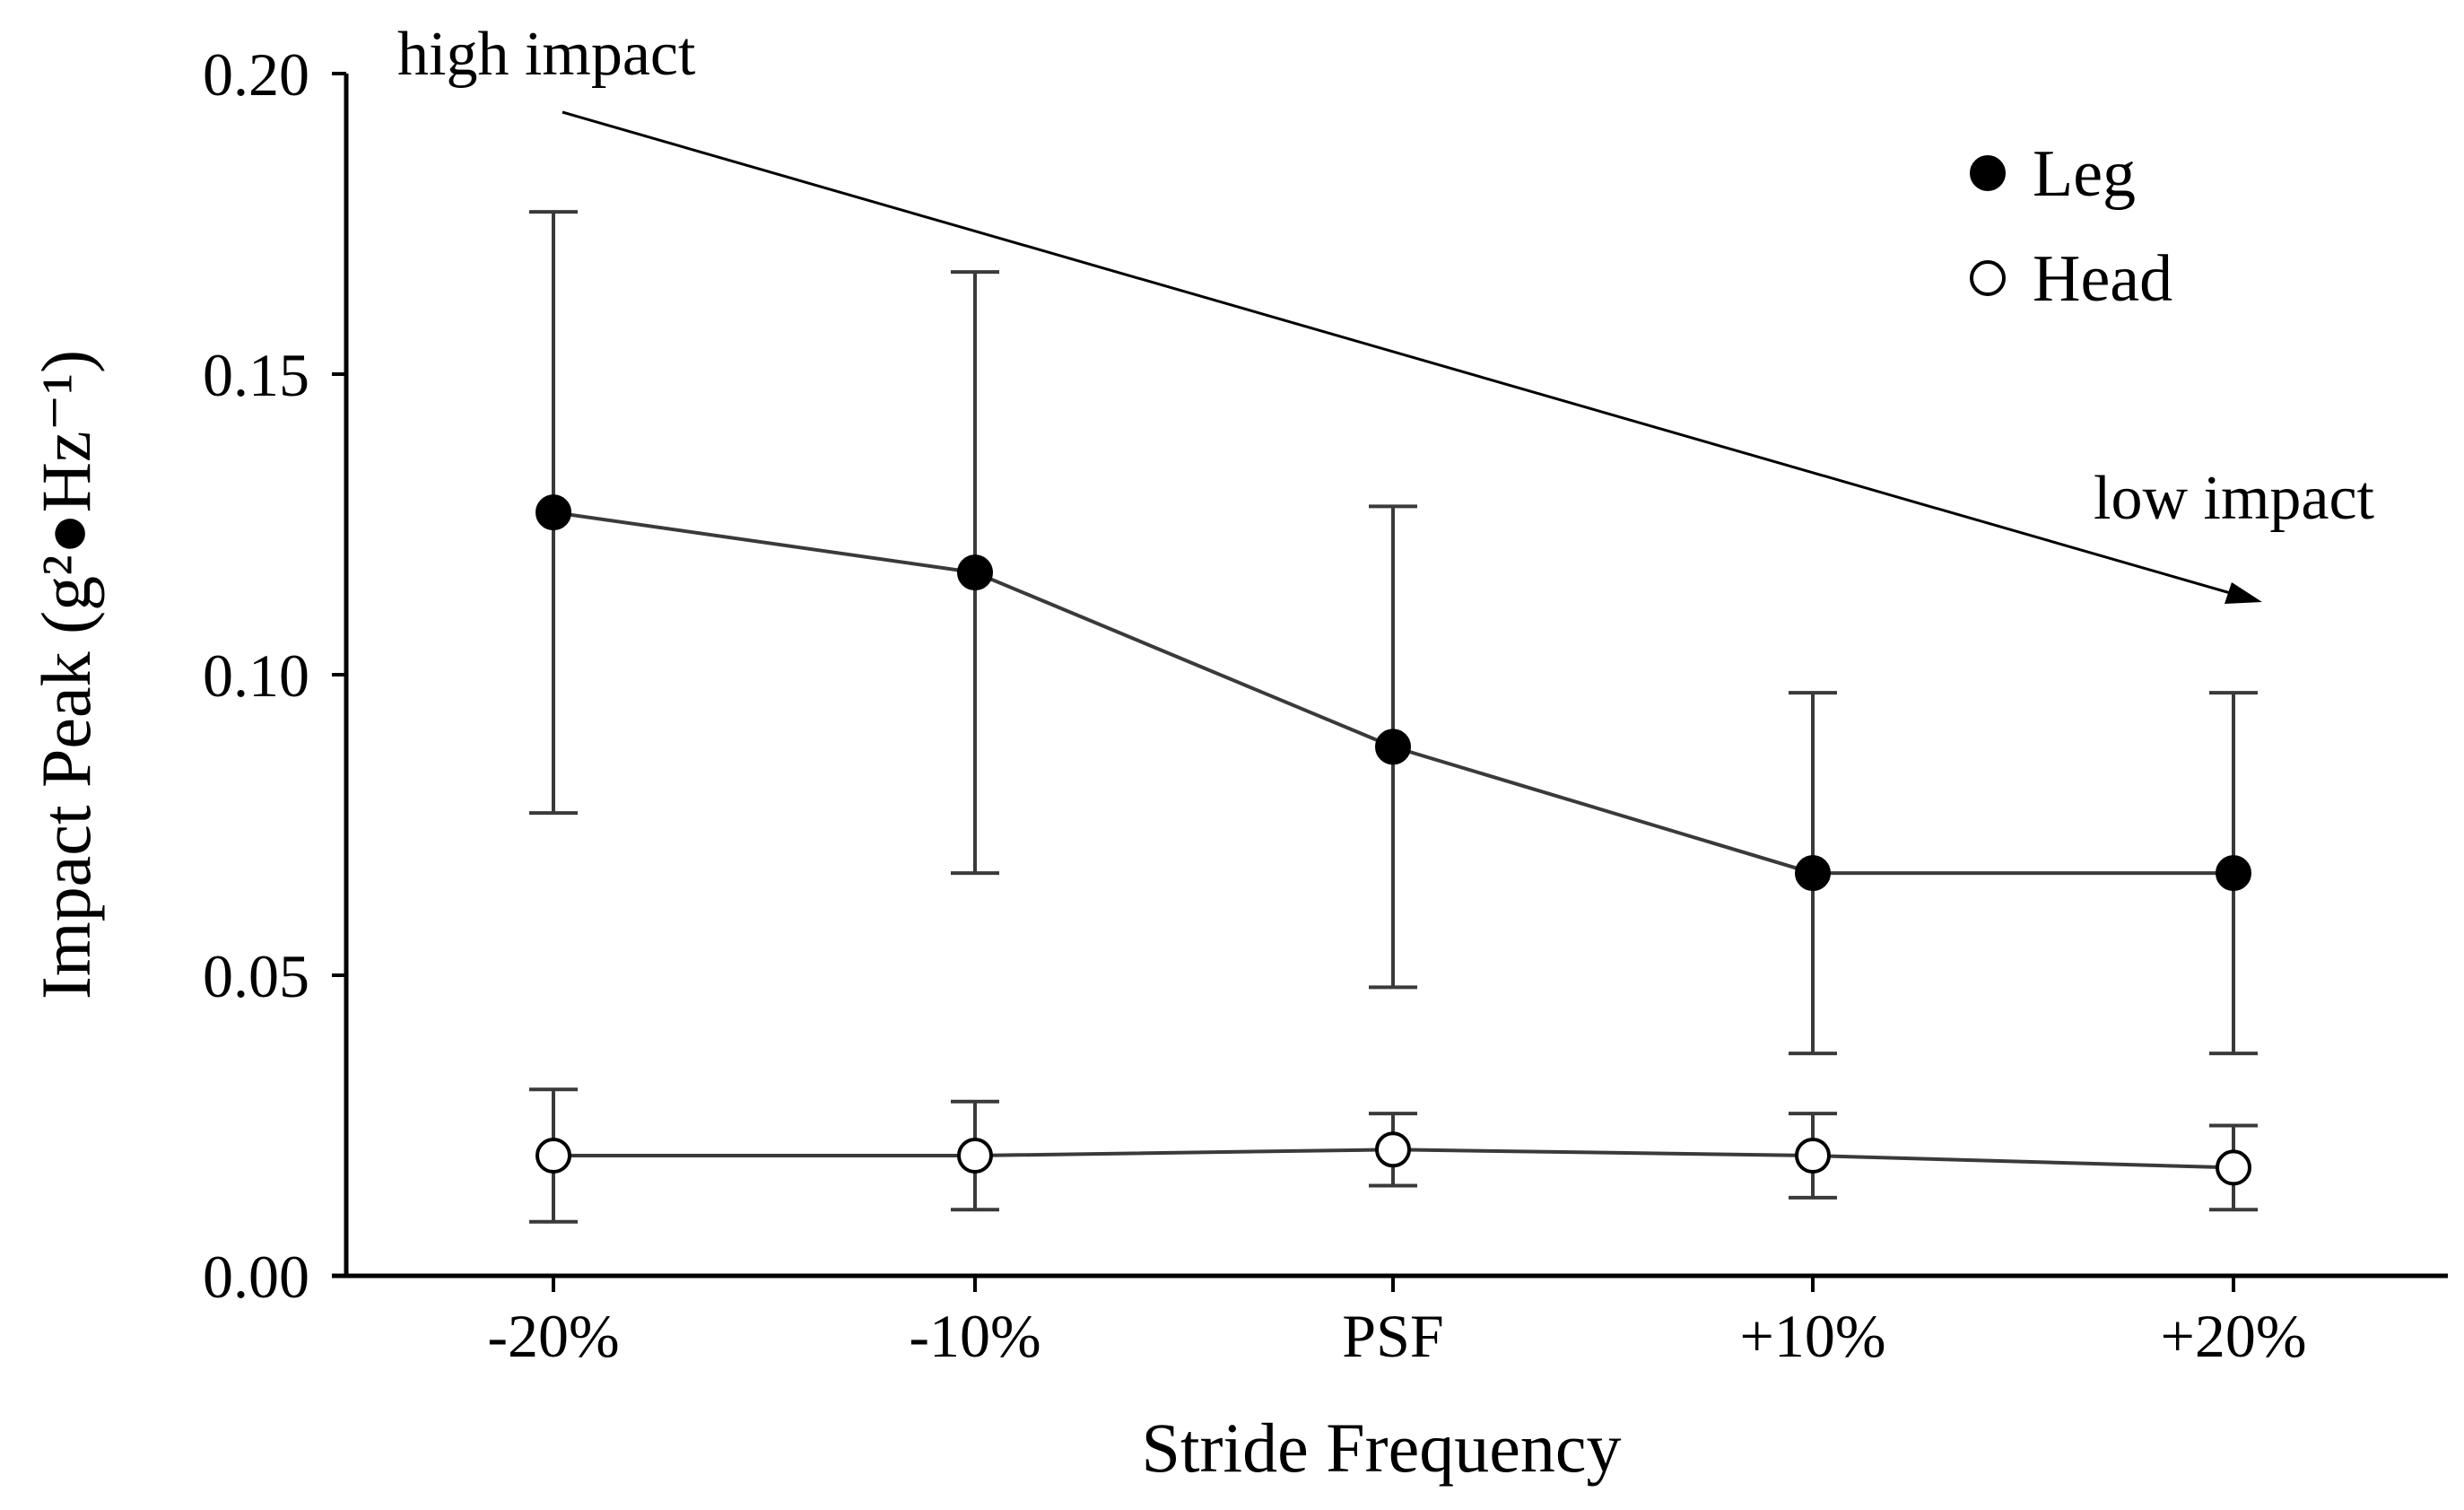 The height and width of the screenshot is (1510, 2464). Describe the element at coordinates (2243, 593) in the screenshot. I see `trend-arrow-head` at that location.